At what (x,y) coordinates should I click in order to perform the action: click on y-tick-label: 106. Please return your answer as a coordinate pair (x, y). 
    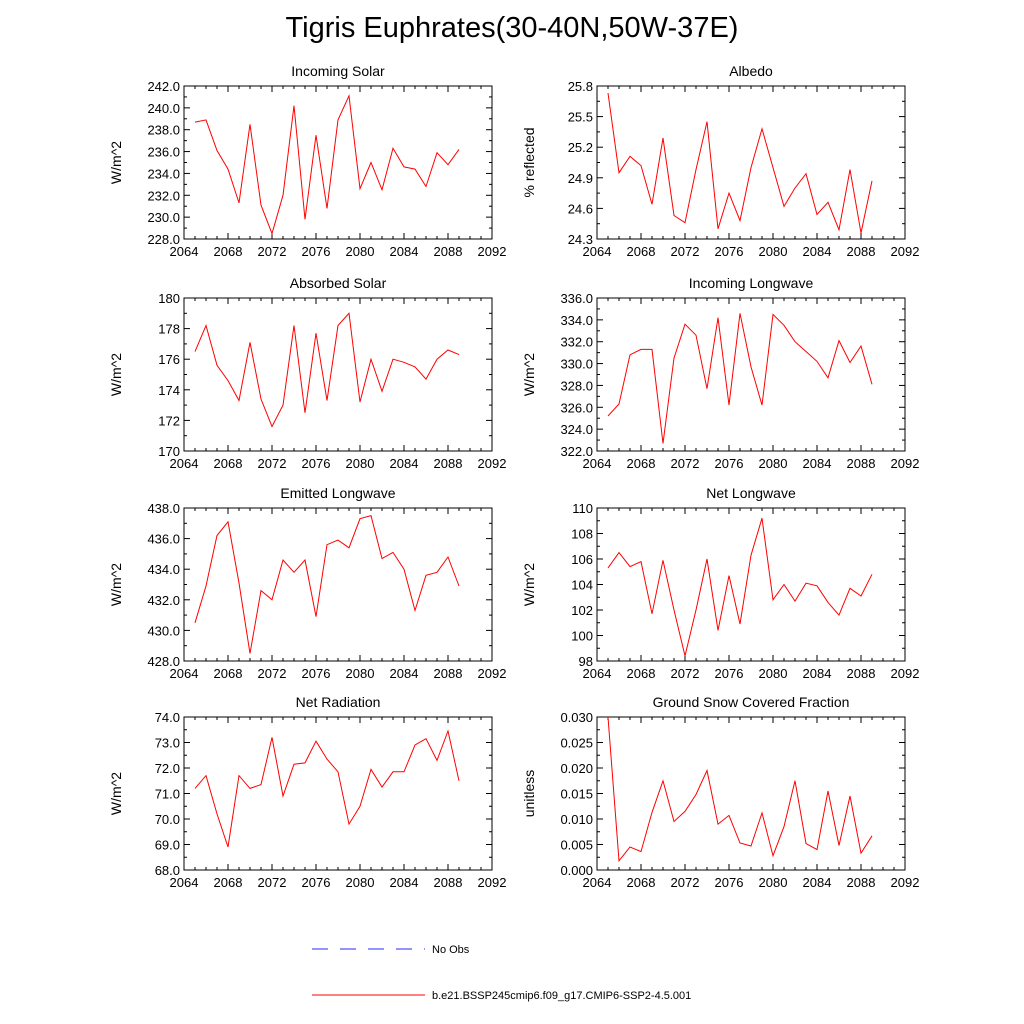
    Looking at the image, I should click on (582, 559).